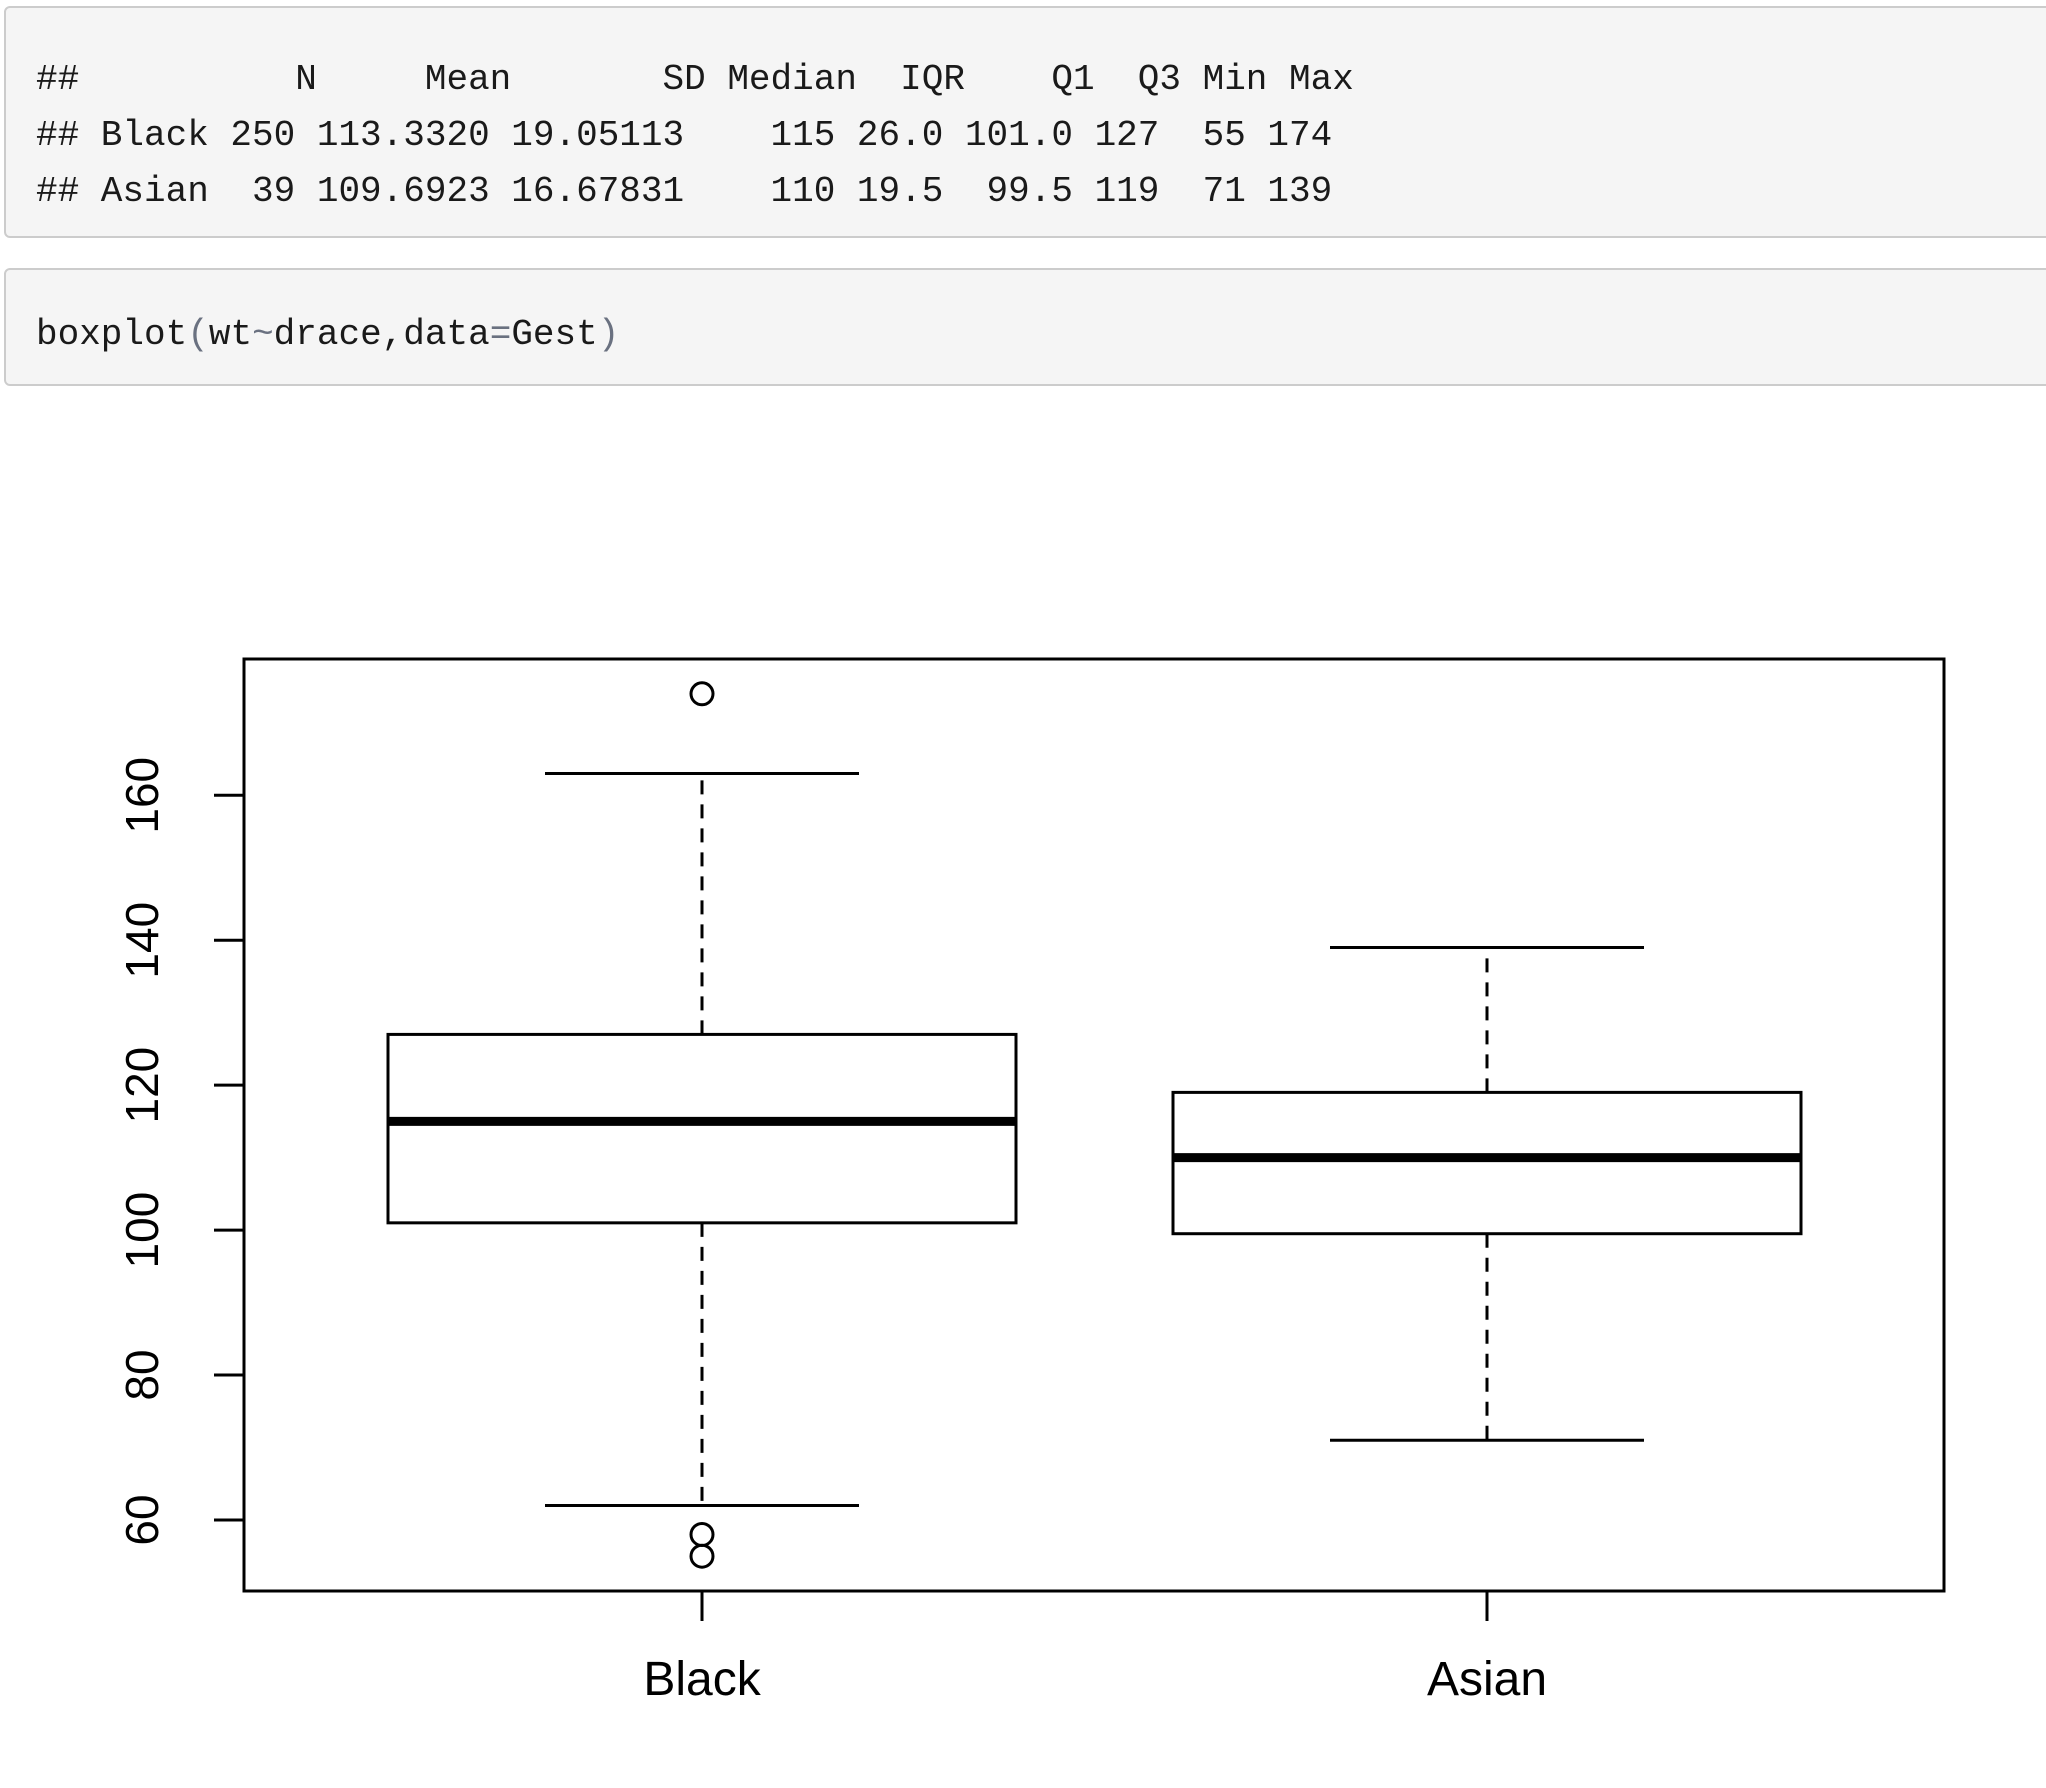  What do you see at coordinates (500, 334) in the screenshot?
I see `code-equals: =` at bounding box center [500, 334].